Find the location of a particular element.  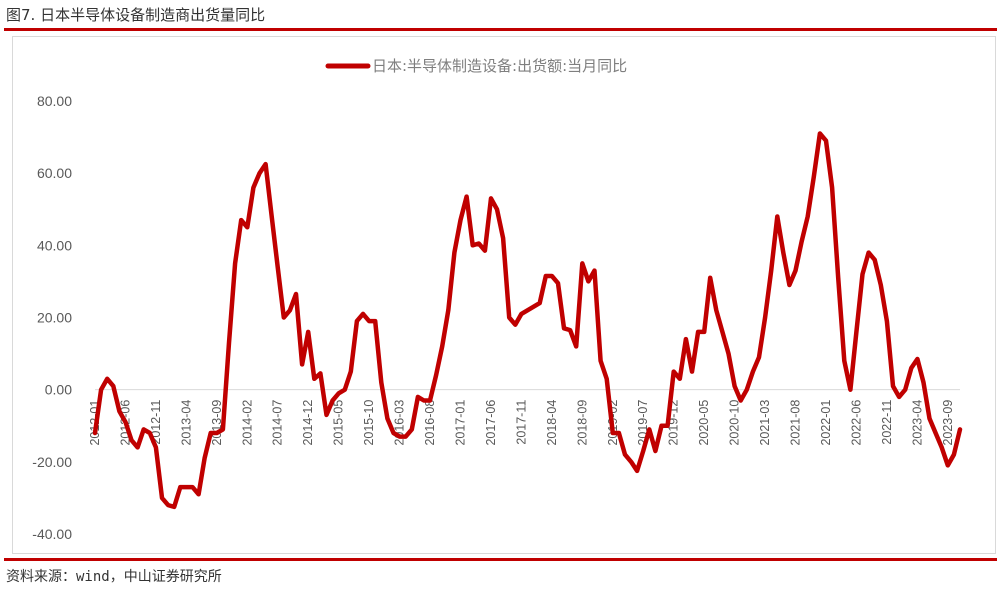

legend-label: 日本:半导体制造设备:出货额:当月同比 is located at coordinates (499, 66).